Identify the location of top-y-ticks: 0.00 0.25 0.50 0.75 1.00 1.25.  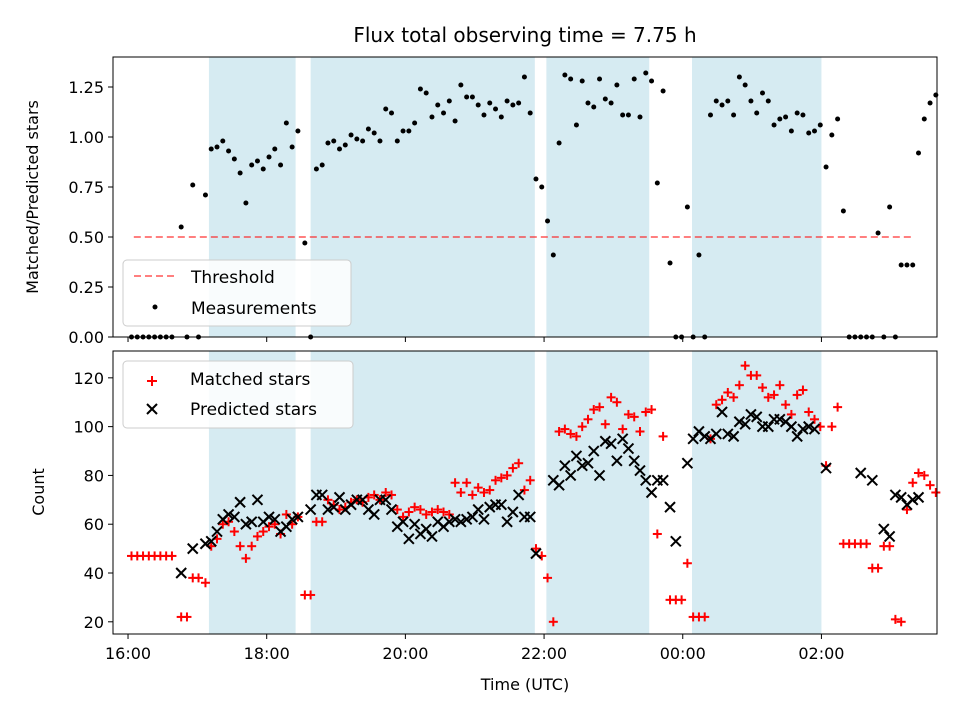
(90, 212).